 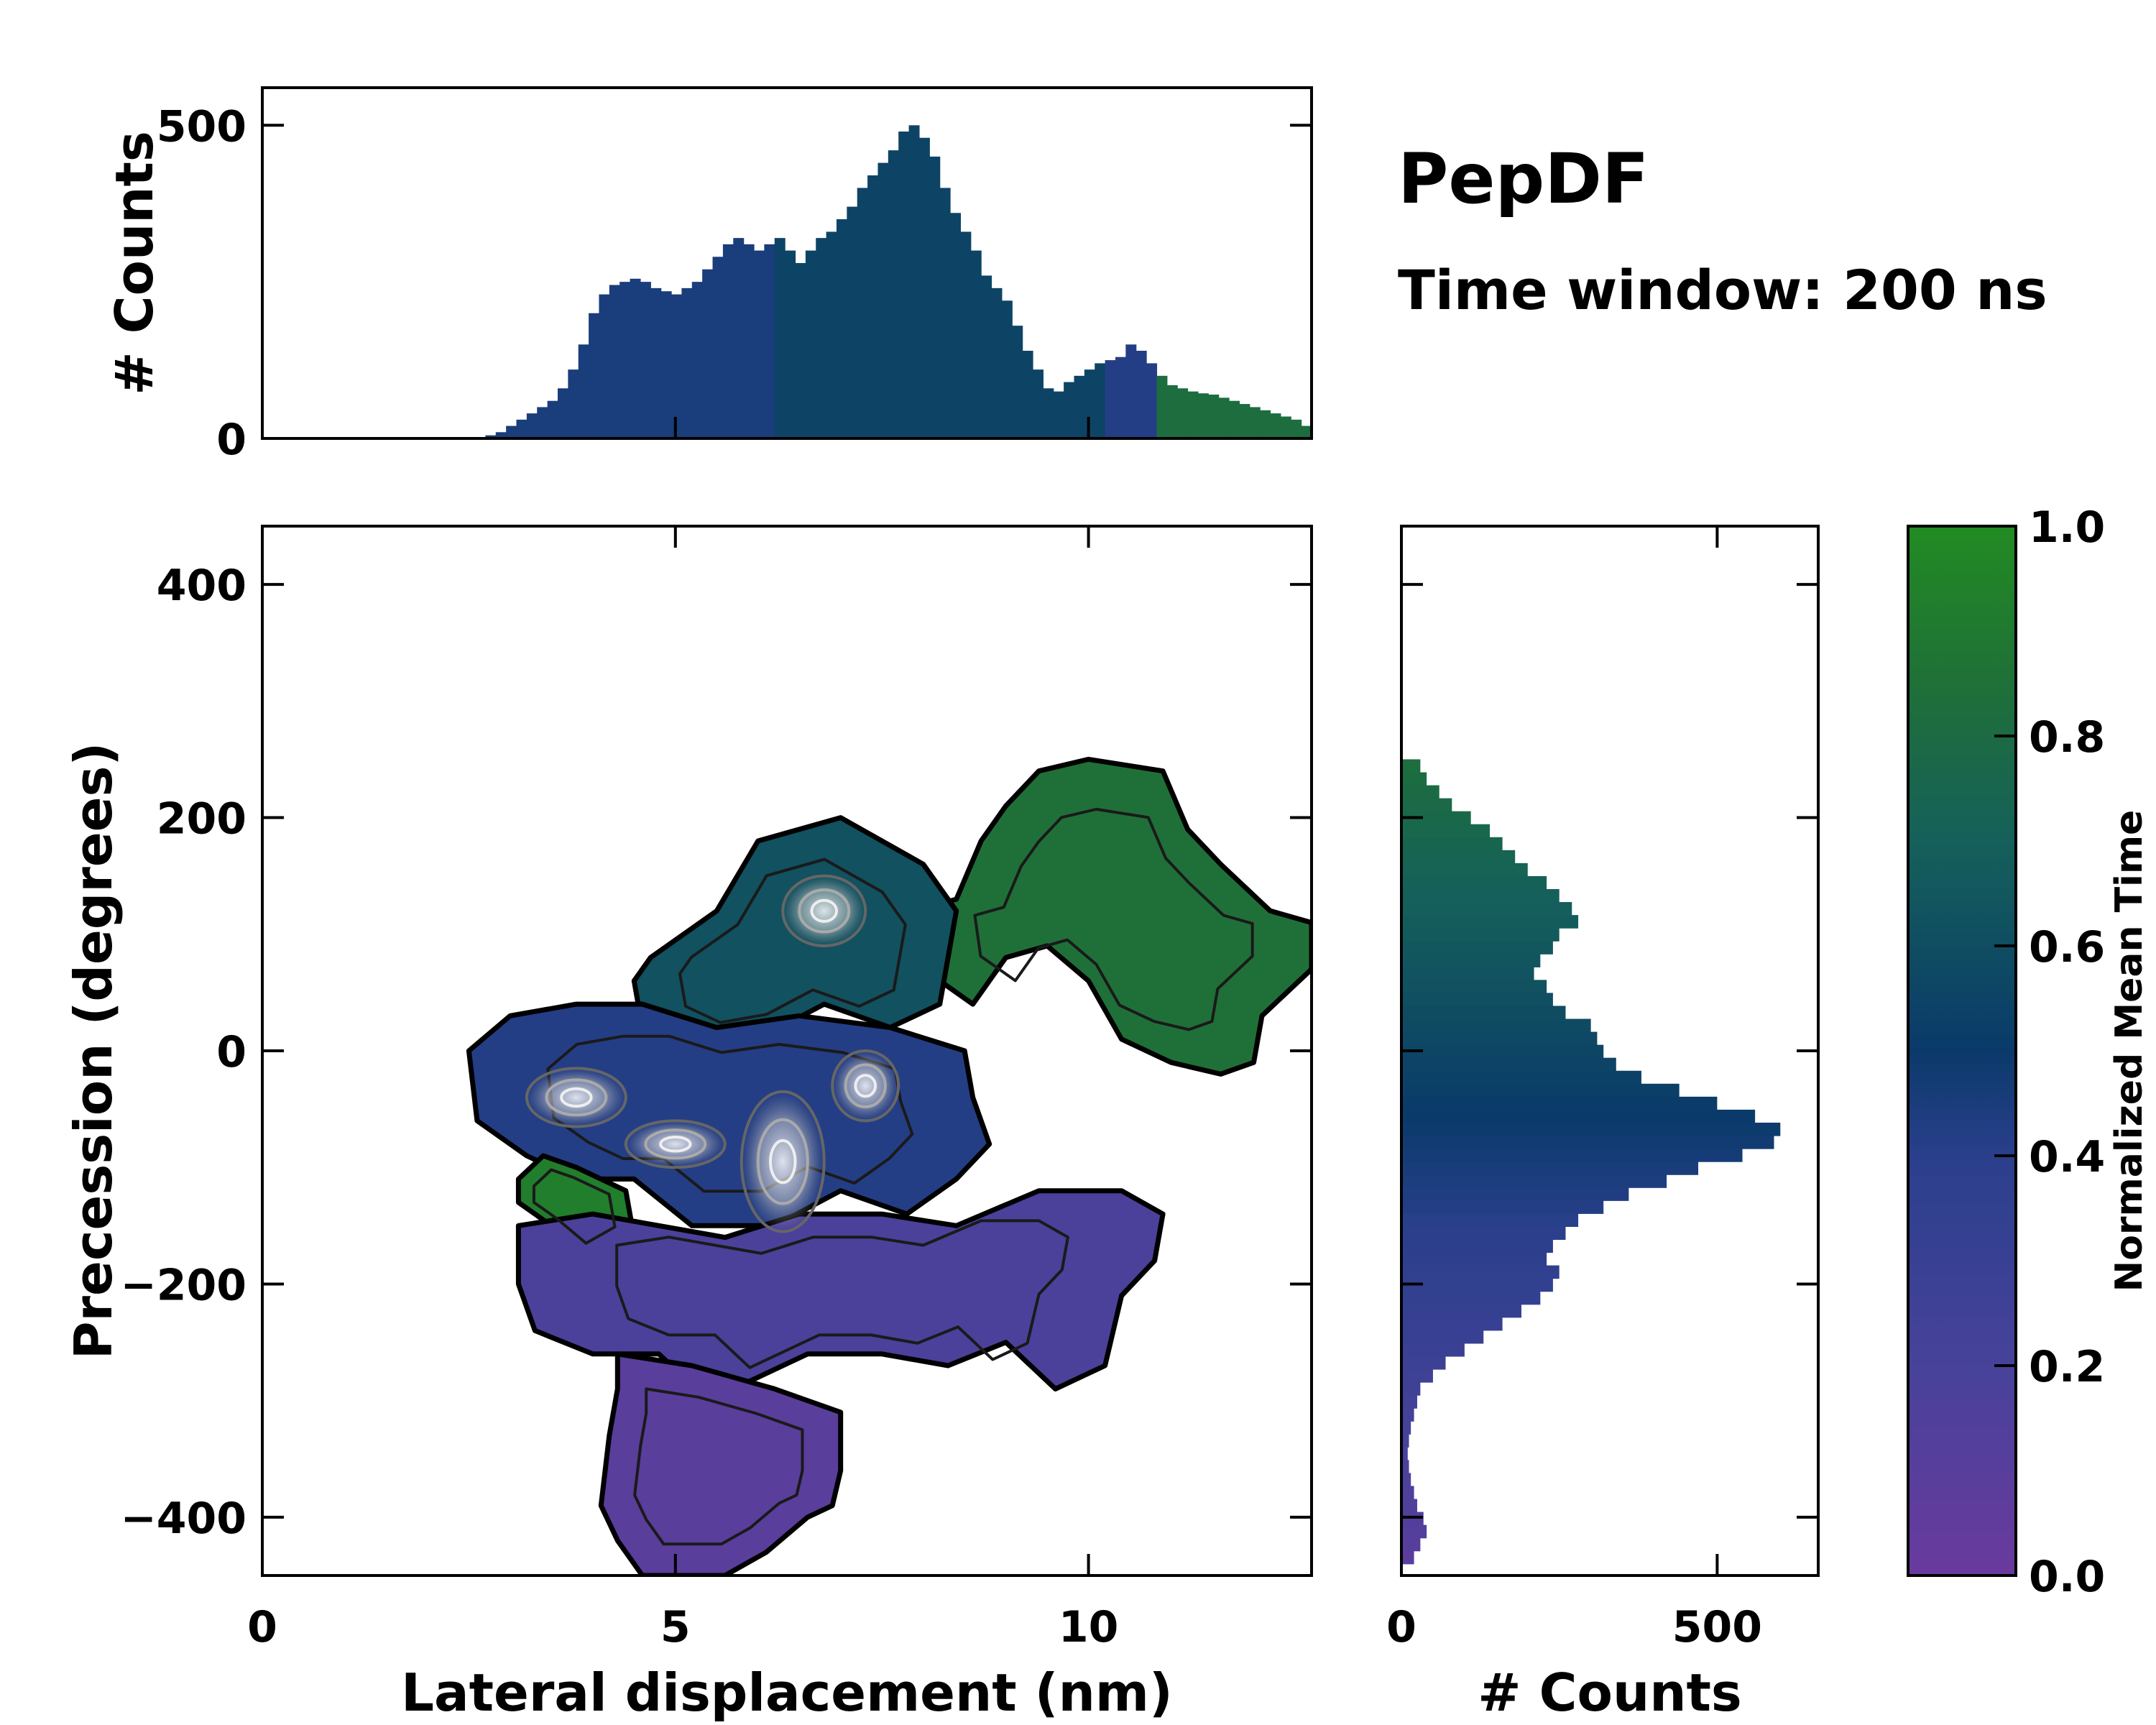 I want to click on top-hist-bars, so click(x=898, y=282).